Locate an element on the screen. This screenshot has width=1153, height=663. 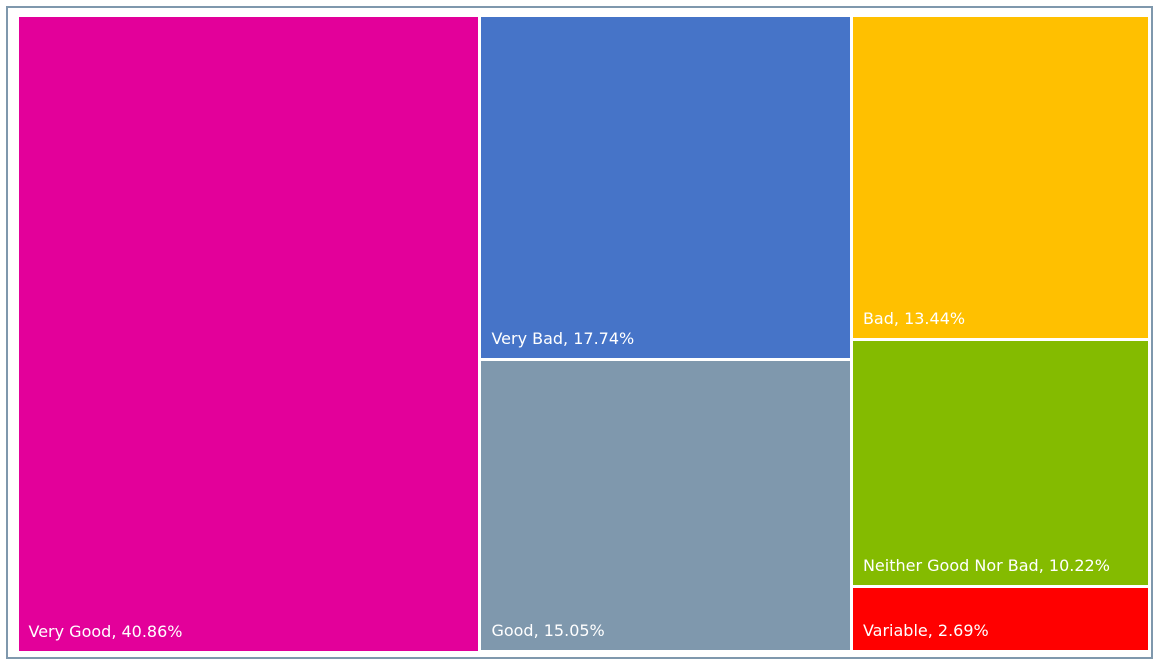
tile: Bad, 13.44% is located at coordinates (1000, 177).